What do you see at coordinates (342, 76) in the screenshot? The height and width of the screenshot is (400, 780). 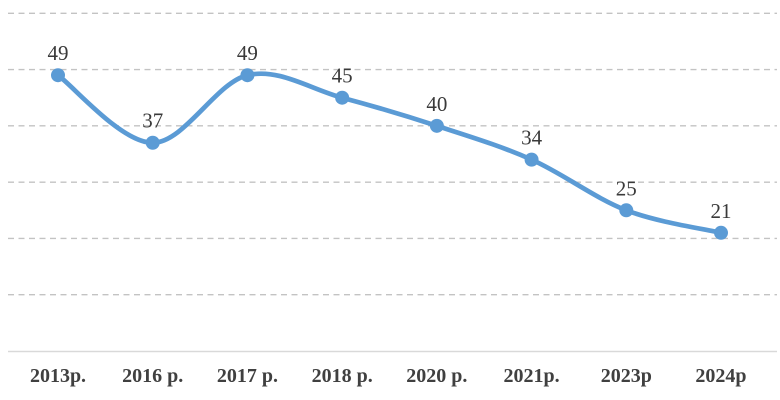 I see `data-label: 45` at bounding box center [342, 76].